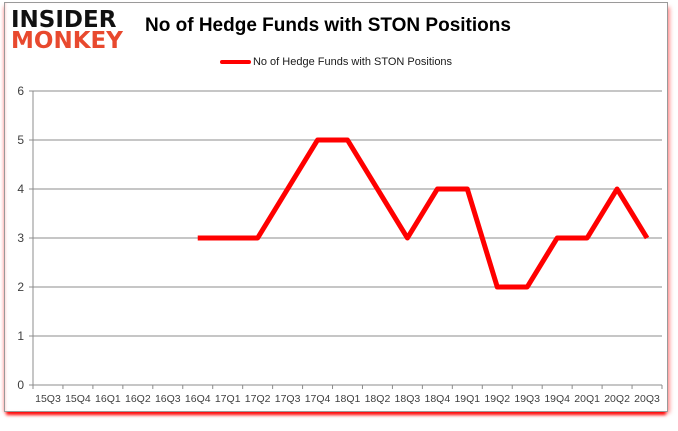 This screenshot has height=431, width=678. Describe the element at coordinates (527, 399) in the screenshot. I see `x-axis-label: 19Q3` at that location.